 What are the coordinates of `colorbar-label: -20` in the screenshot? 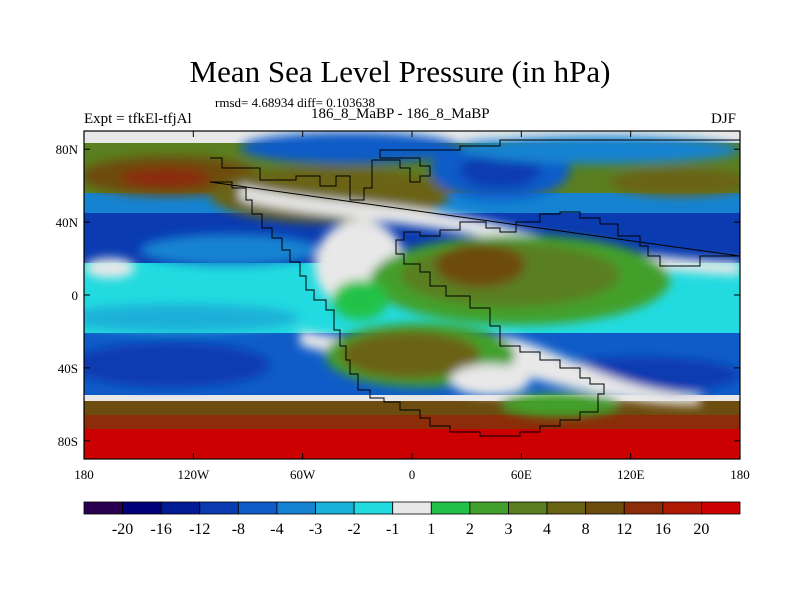 It's located at (122, 529).